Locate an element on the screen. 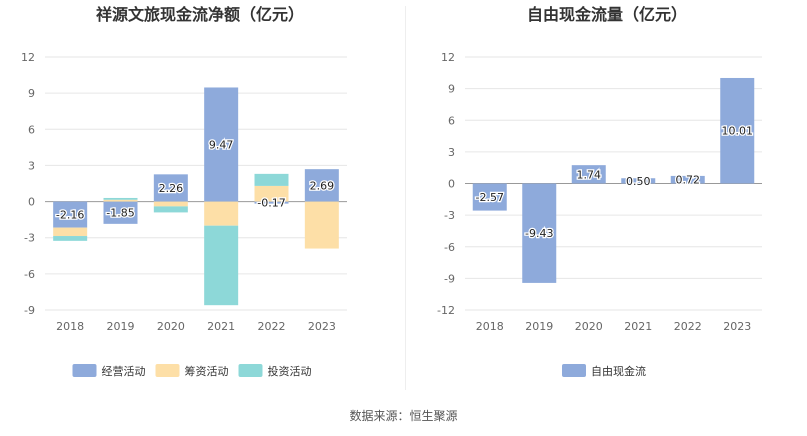 This screenshot has height=436, width=807. data-label: -1.85 is located at coordinates (120, 213).